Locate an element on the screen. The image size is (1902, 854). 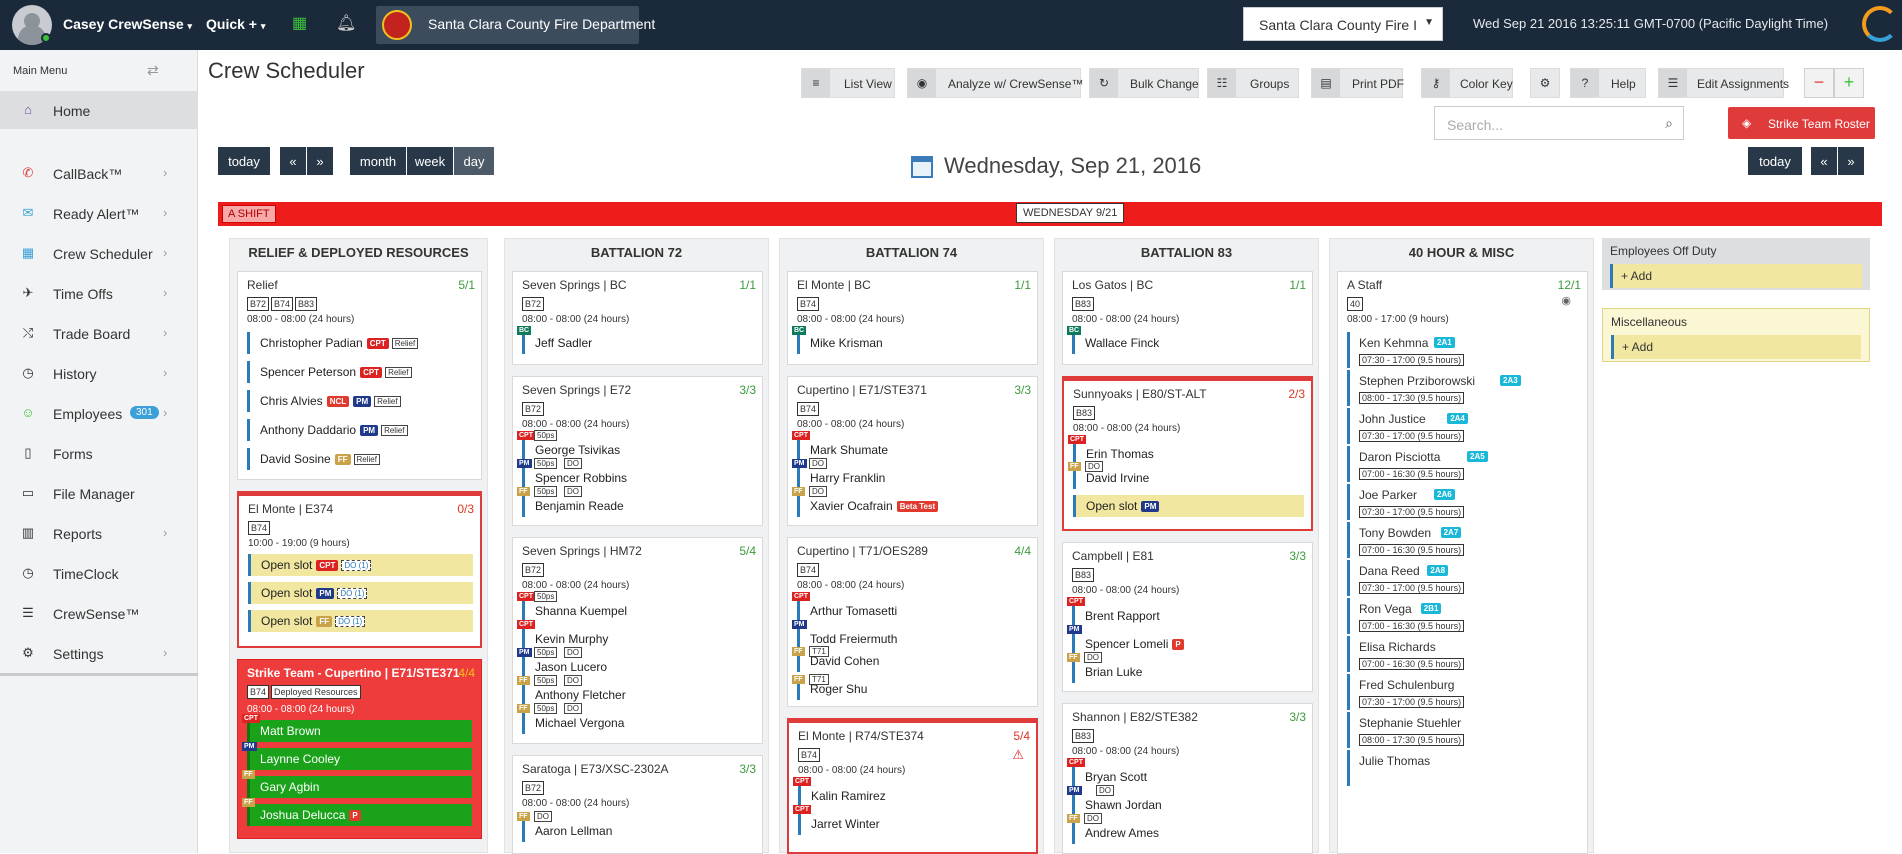
staff-row: Joe Parker 2A6 07:30 - 17:00 (9.5 hours) is located at coordinates (1456, 502).